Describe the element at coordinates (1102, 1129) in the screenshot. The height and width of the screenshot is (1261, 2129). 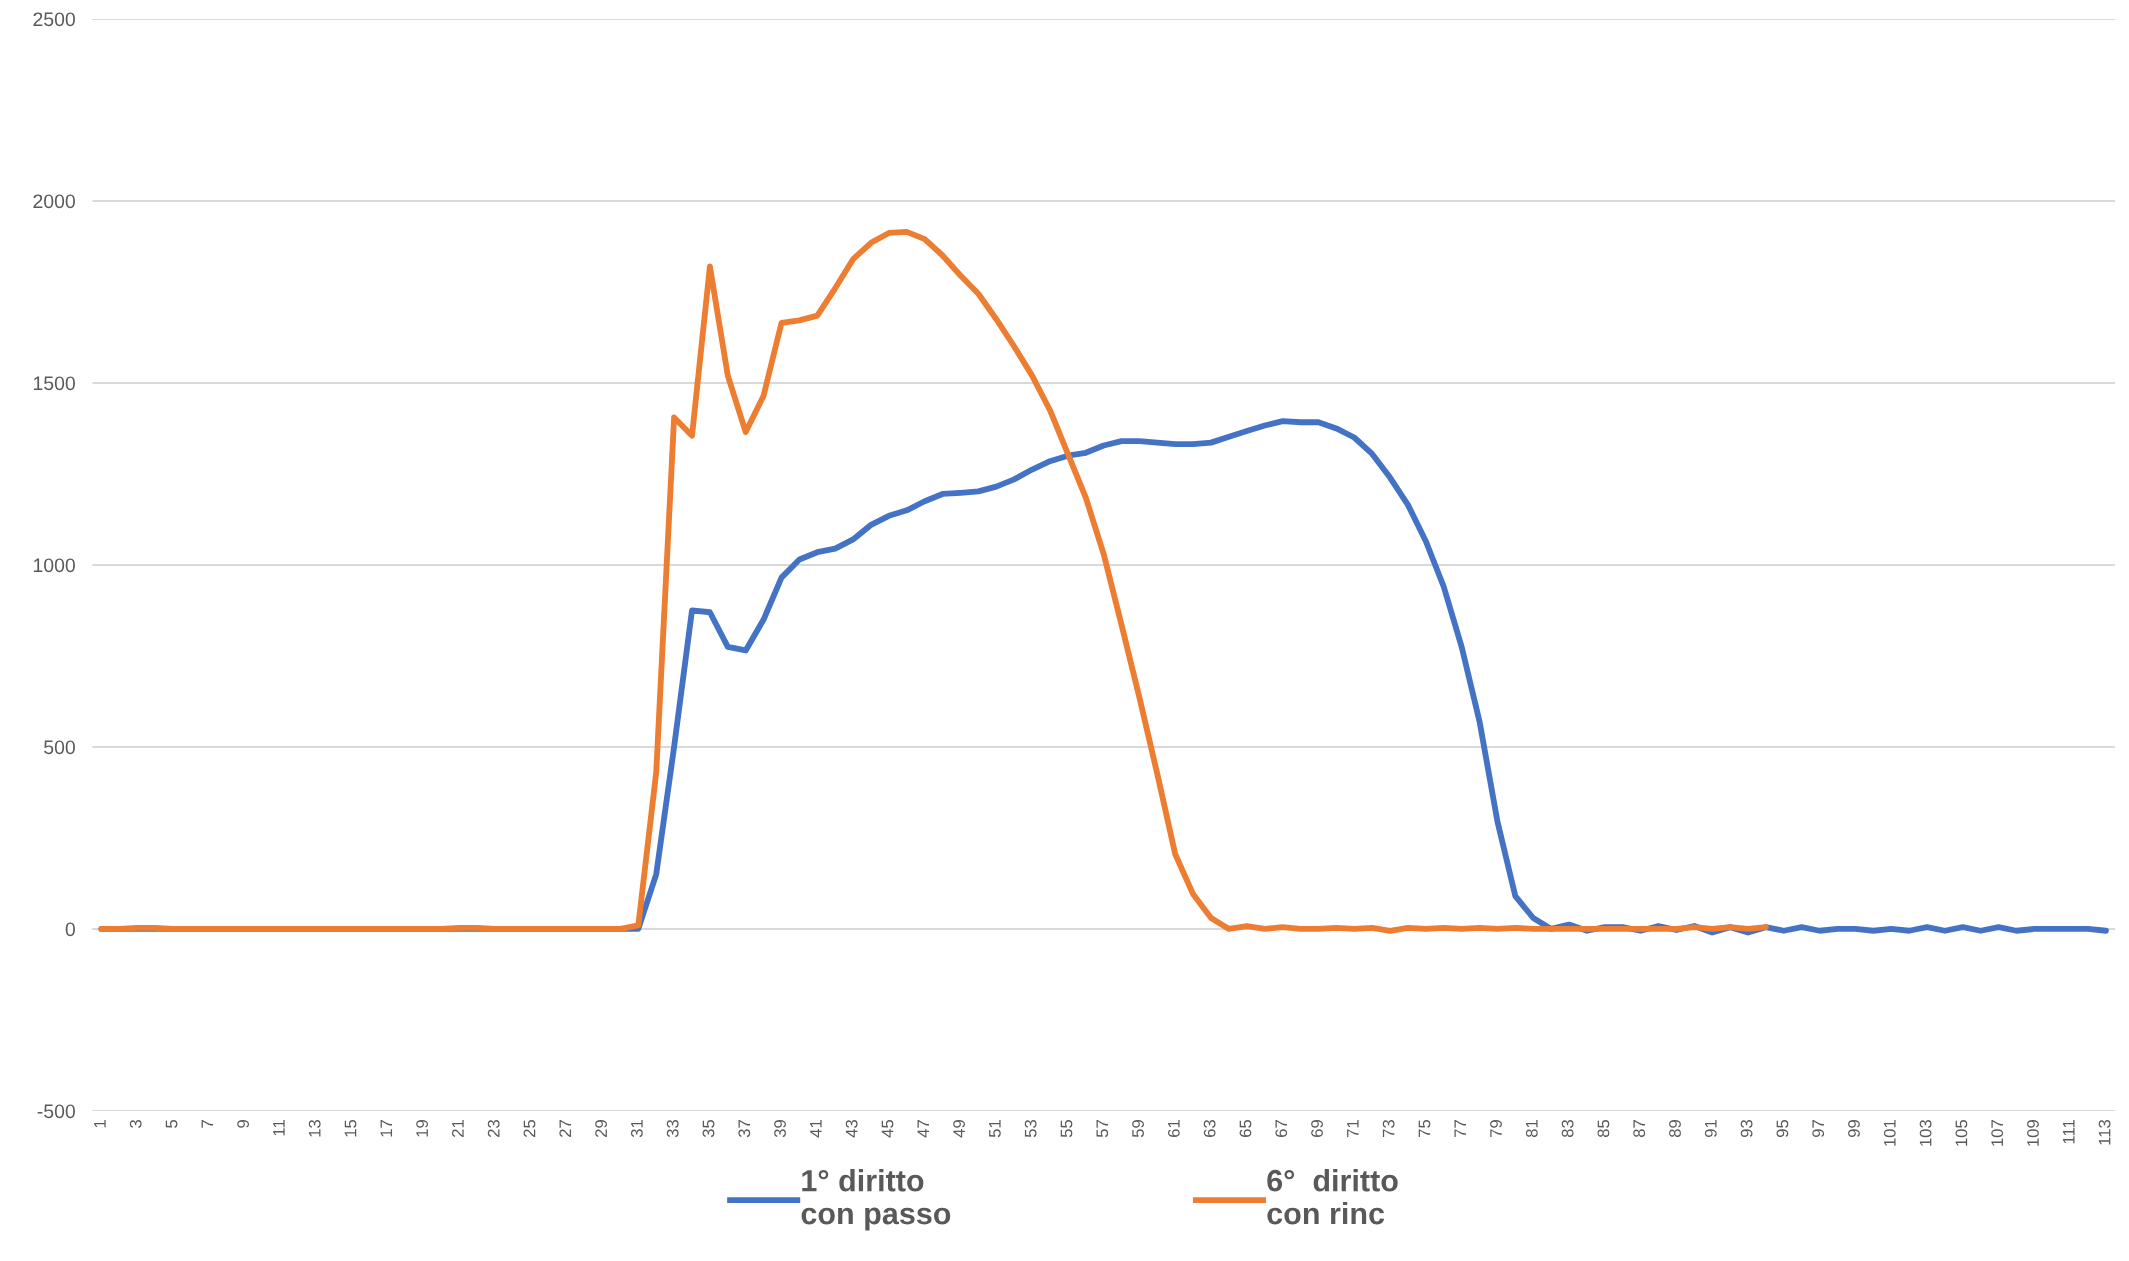
I see `x-tick-label: 57` at that location.